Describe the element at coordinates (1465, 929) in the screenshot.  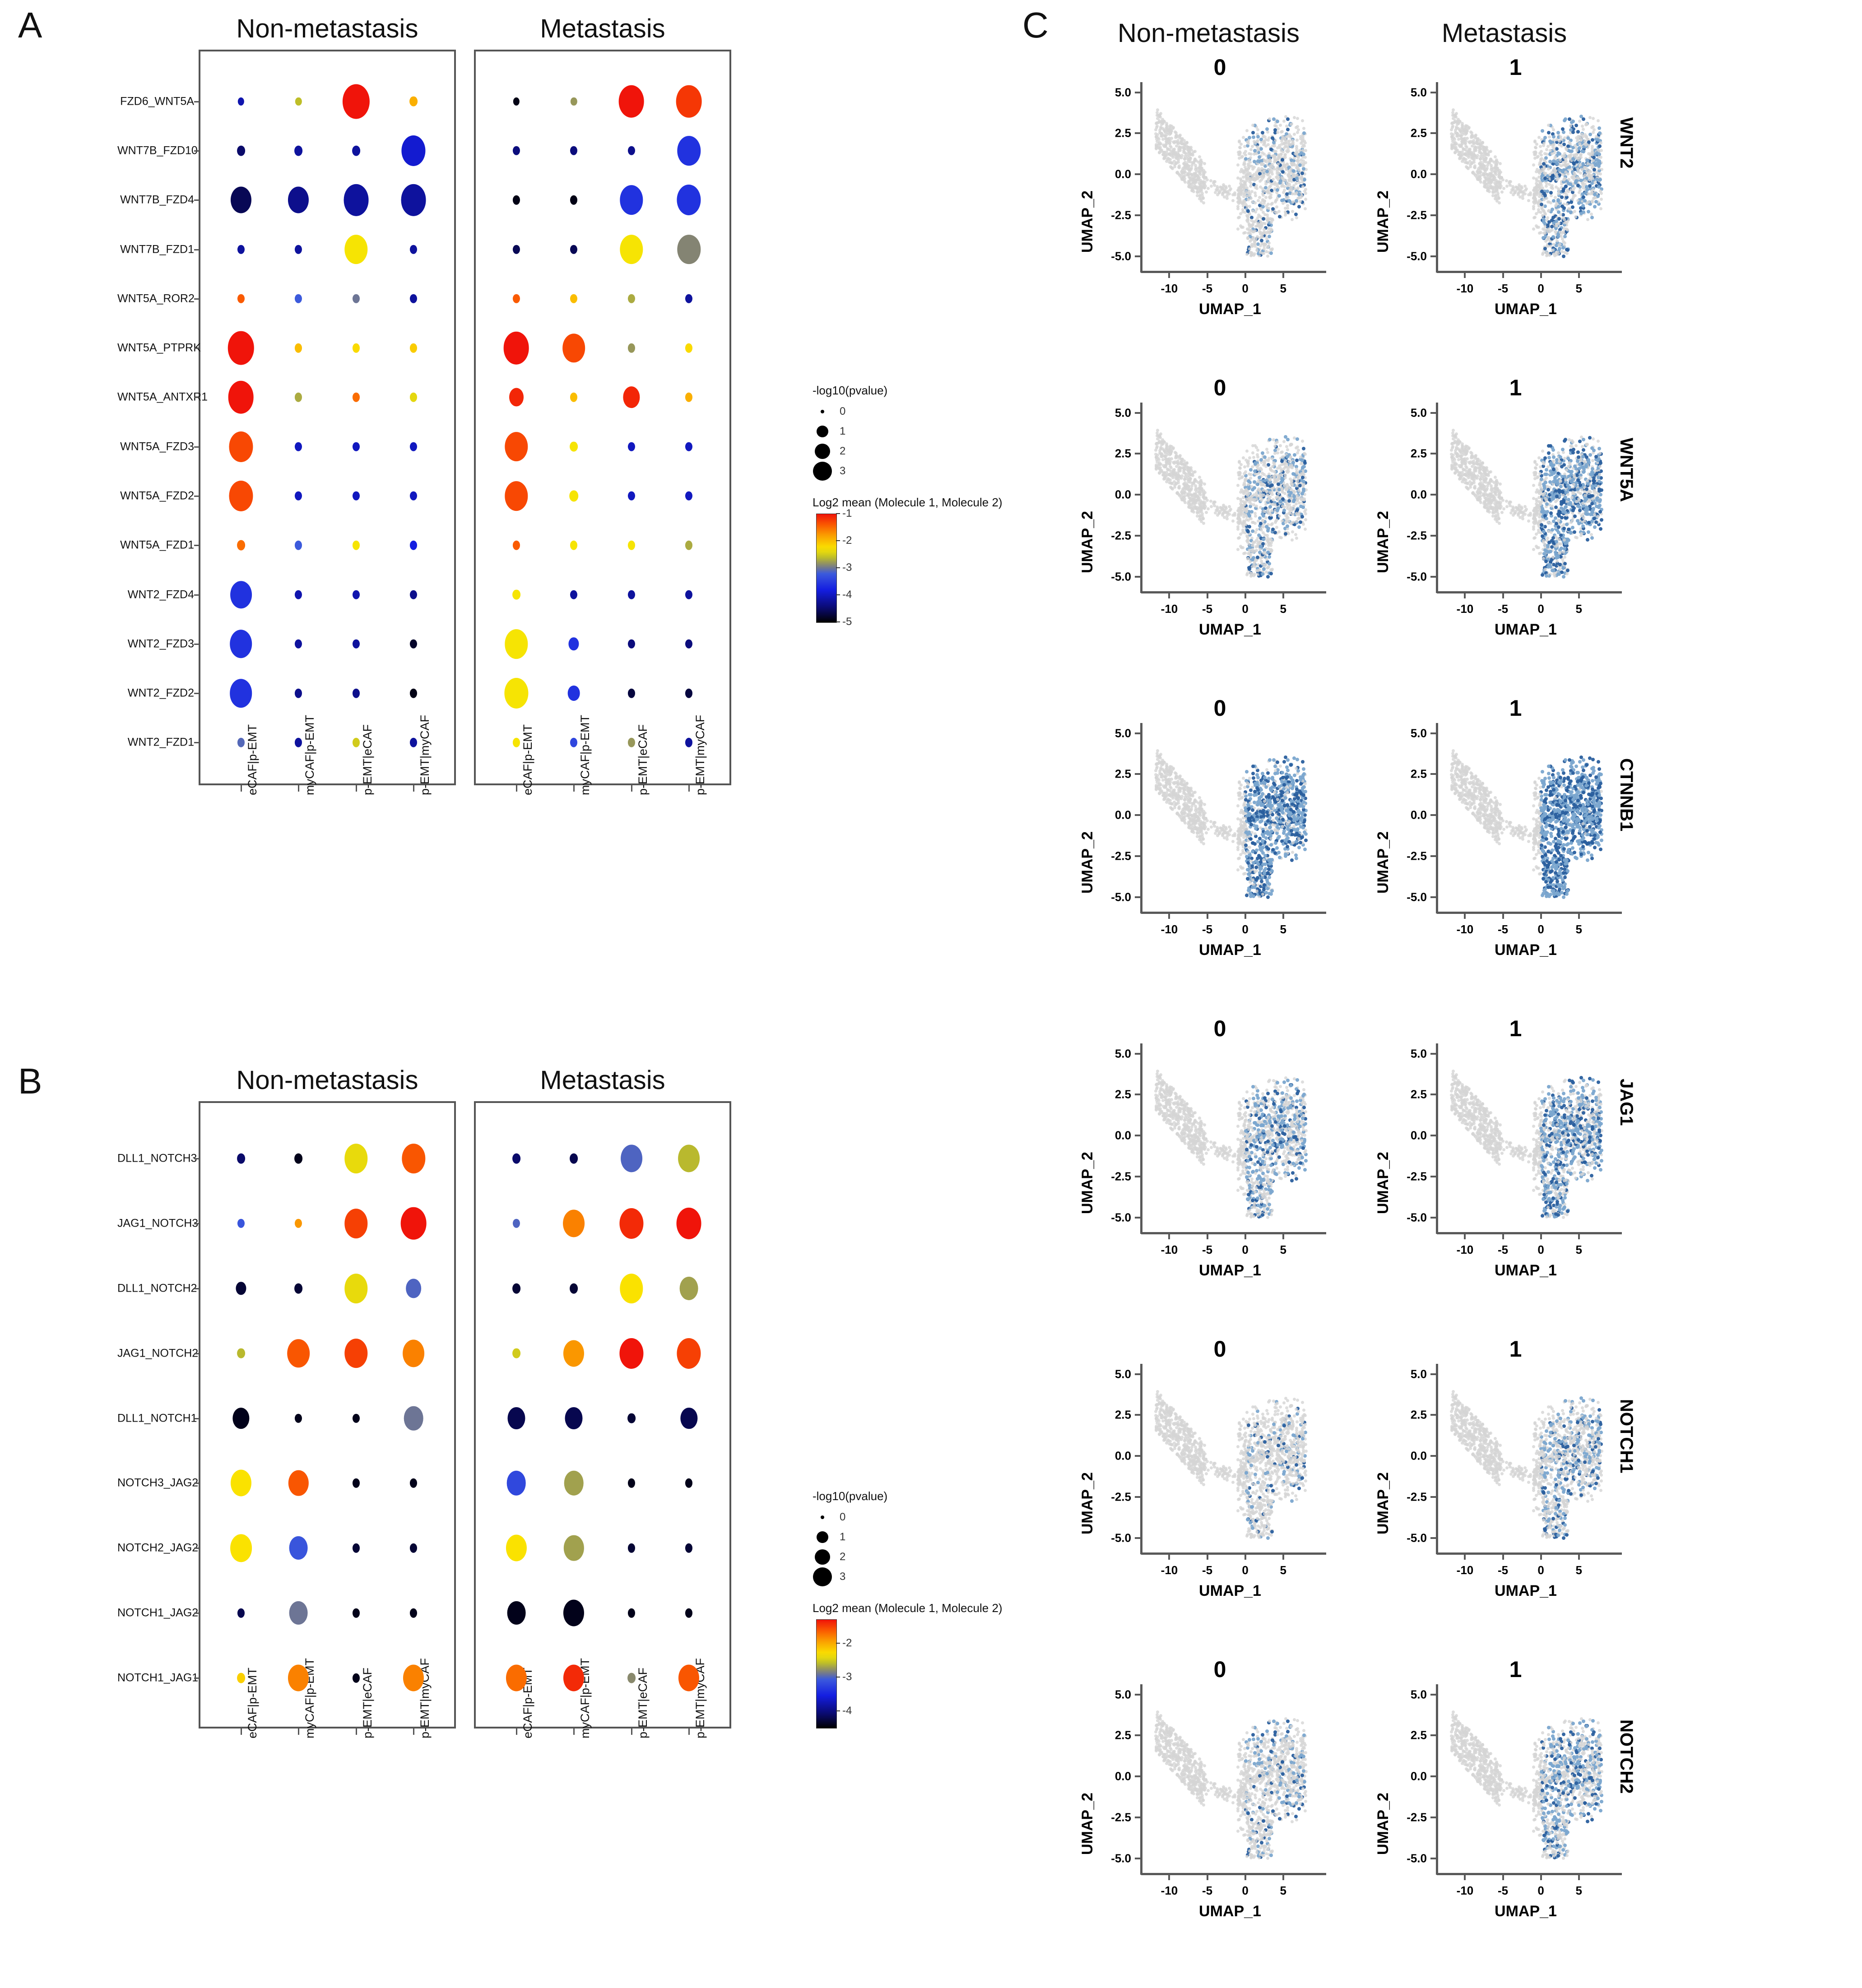
I see `umap-x-tick-label: -10` at that location.